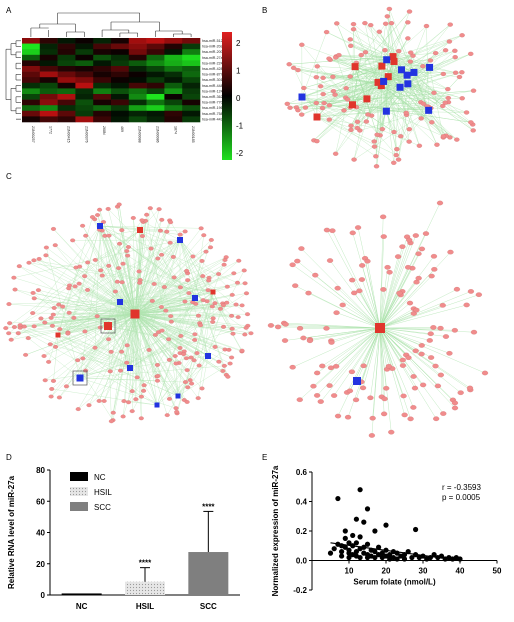 This screenshot has width=514, height=622. I want to click on network-b-mirna-down-node, so click(387, 60).